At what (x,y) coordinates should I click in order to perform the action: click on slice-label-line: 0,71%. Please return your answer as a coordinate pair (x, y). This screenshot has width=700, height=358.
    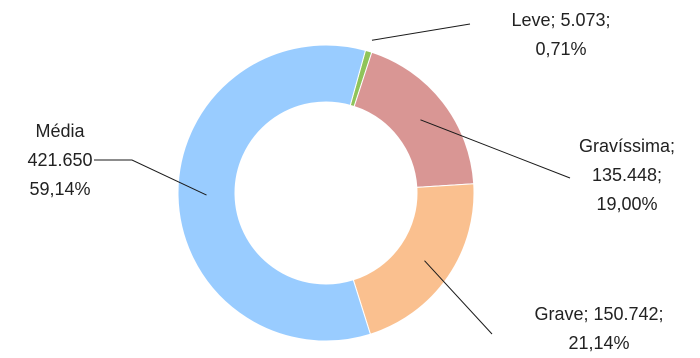
    Looking at the image, I should click on (560, 49).